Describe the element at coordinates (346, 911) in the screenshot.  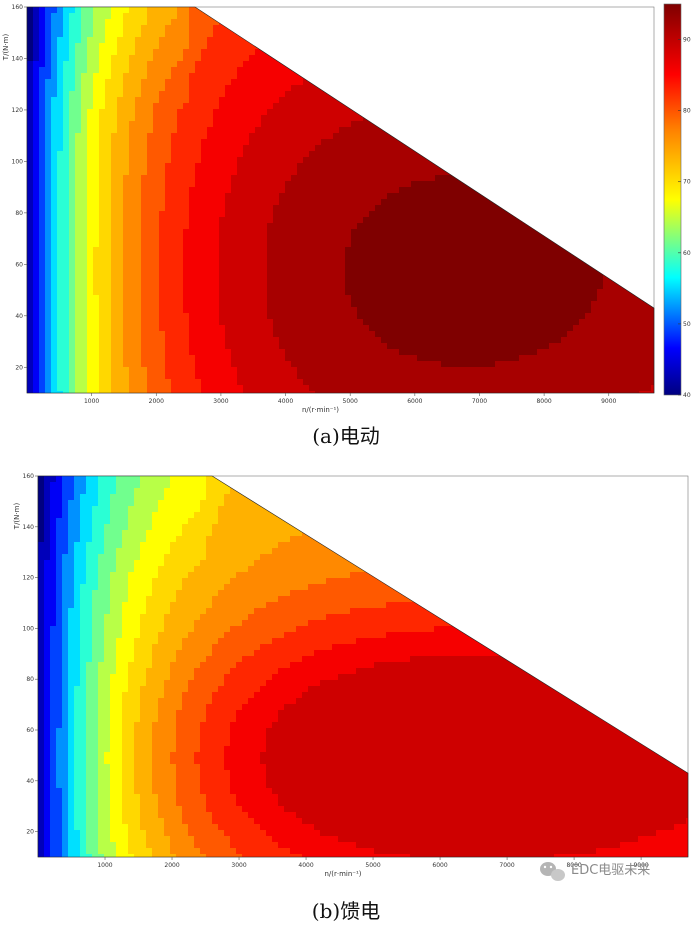
I see `caption-b: (b)馈电` at that location.